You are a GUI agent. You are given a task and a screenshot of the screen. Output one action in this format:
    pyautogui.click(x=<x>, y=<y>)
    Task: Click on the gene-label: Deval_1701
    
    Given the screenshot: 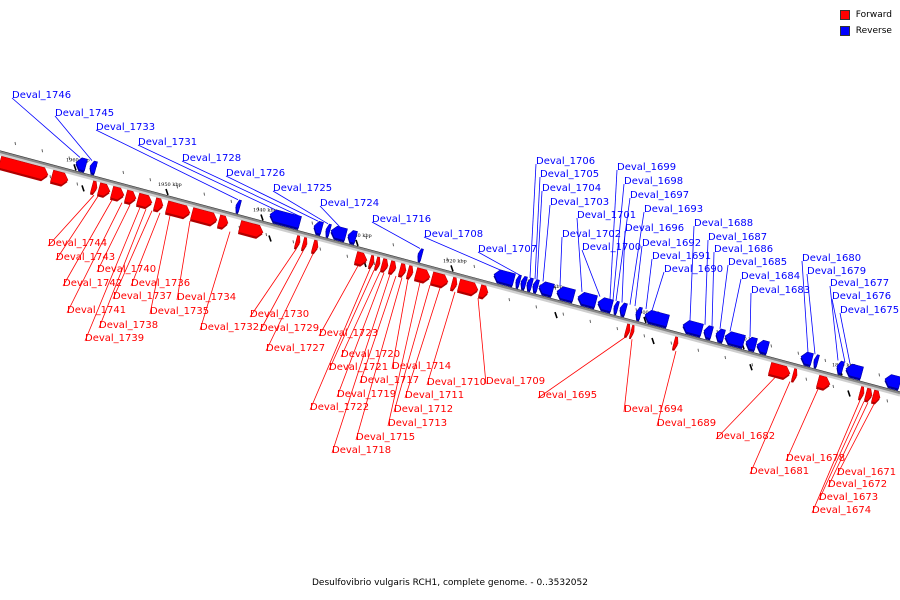 What is the action you would take?
    pyautogui.click(x=606, y=215)
    